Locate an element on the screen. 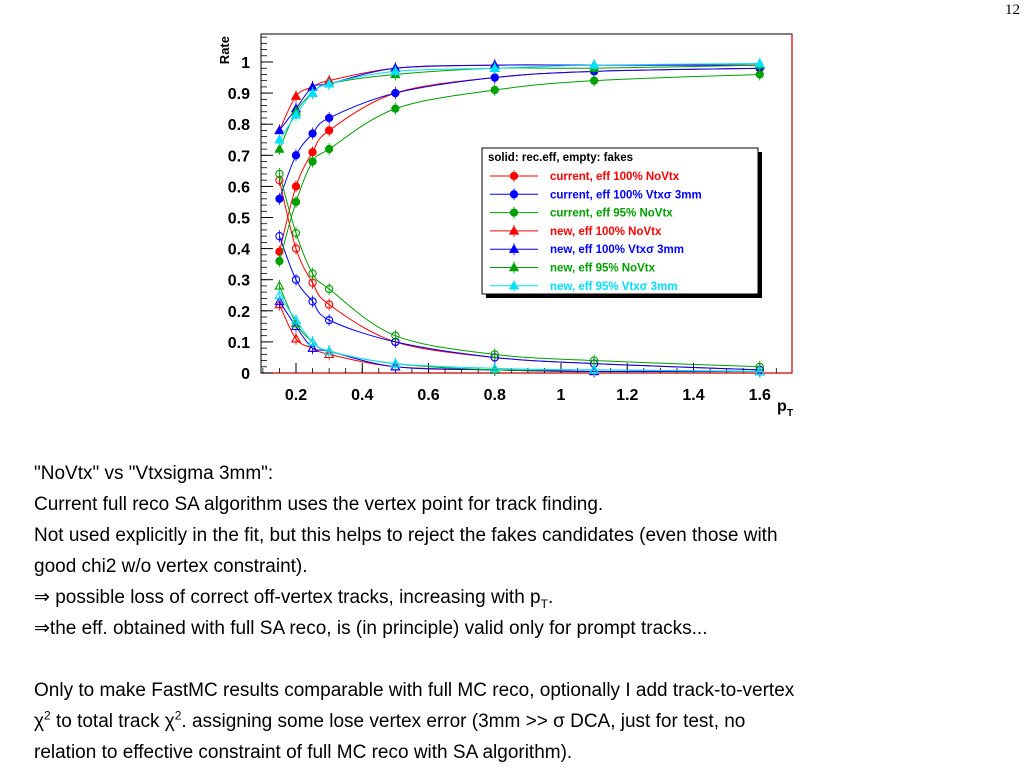 The image size is (1024, 768). x-tick-label: 1.4 is located at coordinates (693, 395).